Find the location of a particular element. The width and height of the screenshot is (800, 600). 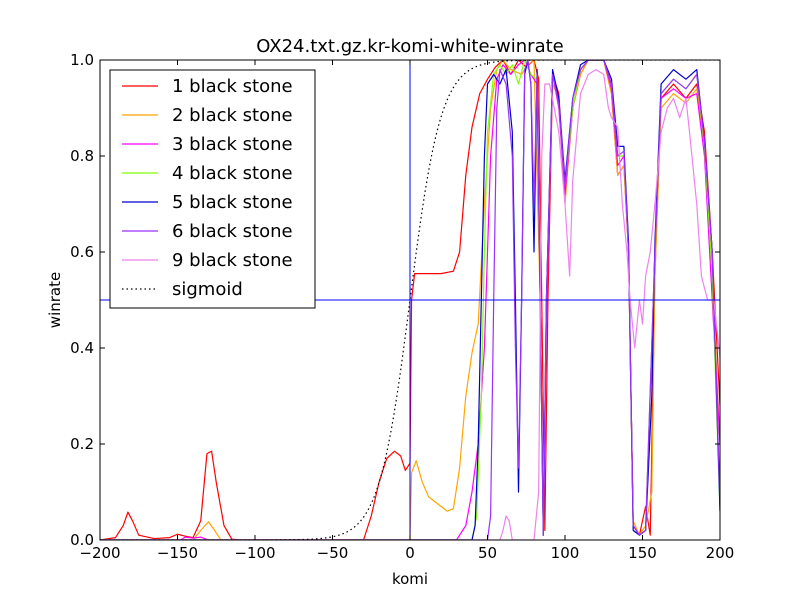

legend-label: 2 black stone is located at coordinates (232, 115).